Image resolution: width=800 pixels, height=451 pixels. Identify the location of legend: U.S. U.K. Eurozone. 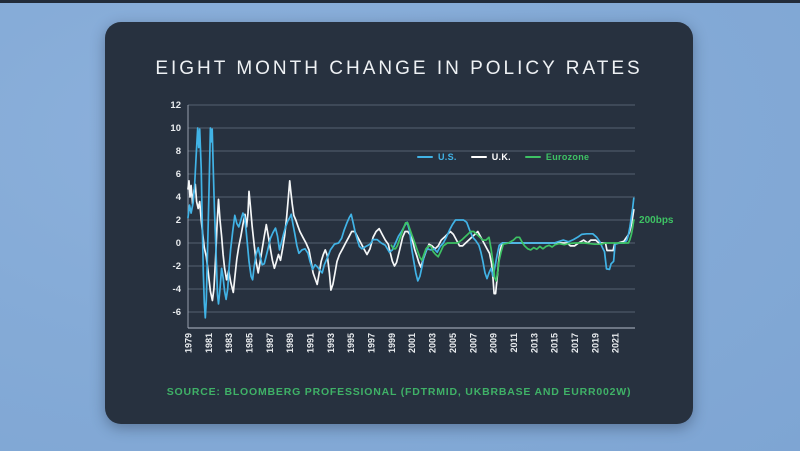
(503, 157).